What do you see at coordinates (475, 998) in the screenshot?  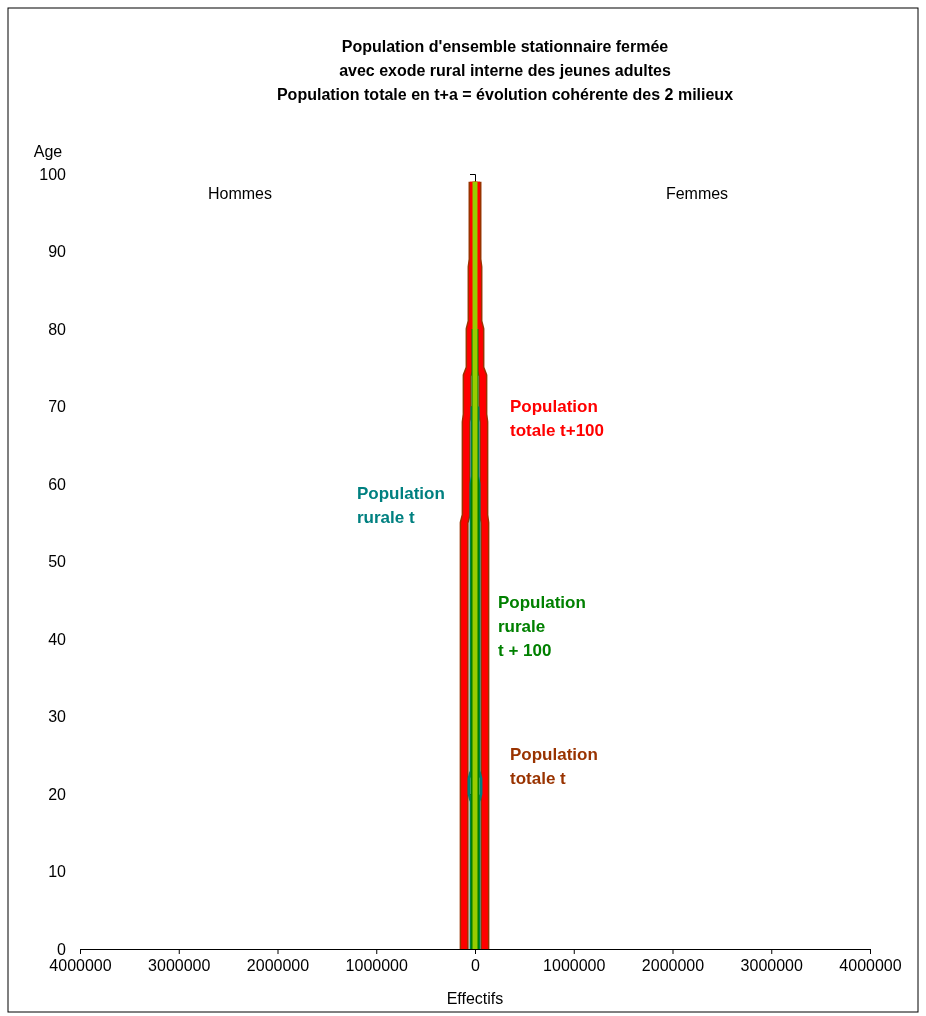 I see `x-axis-title: Effectifs` at bounding box center [475, 998].